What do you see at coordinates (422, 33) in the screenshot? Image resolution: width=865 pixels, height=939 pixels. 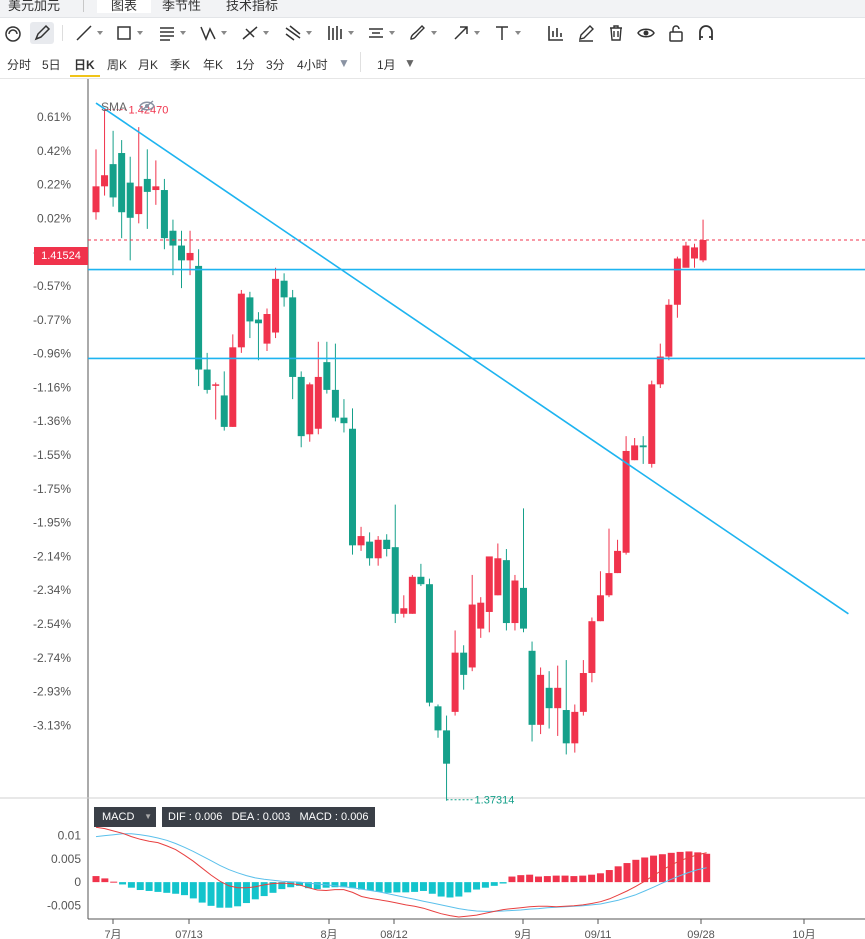 I see `brush-tool` at bounding box center [422, 33].